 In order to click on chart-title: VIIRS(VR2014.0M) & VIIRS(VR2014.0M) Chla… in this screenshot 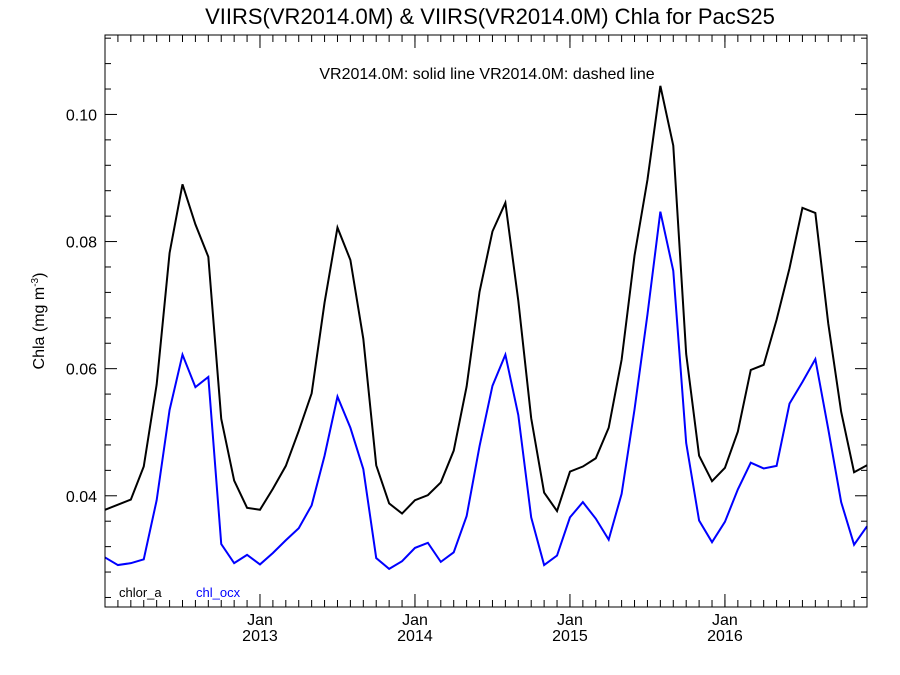, I will do `click(490, 16)`.